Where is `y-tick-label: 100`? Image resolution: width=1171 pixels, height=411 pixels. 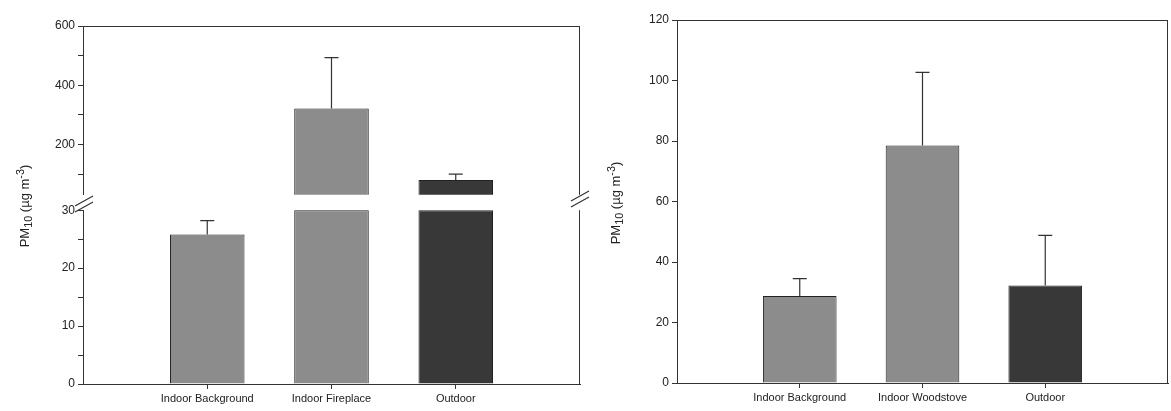
y-tick-label: 100 is located at coordinates (659, 79).